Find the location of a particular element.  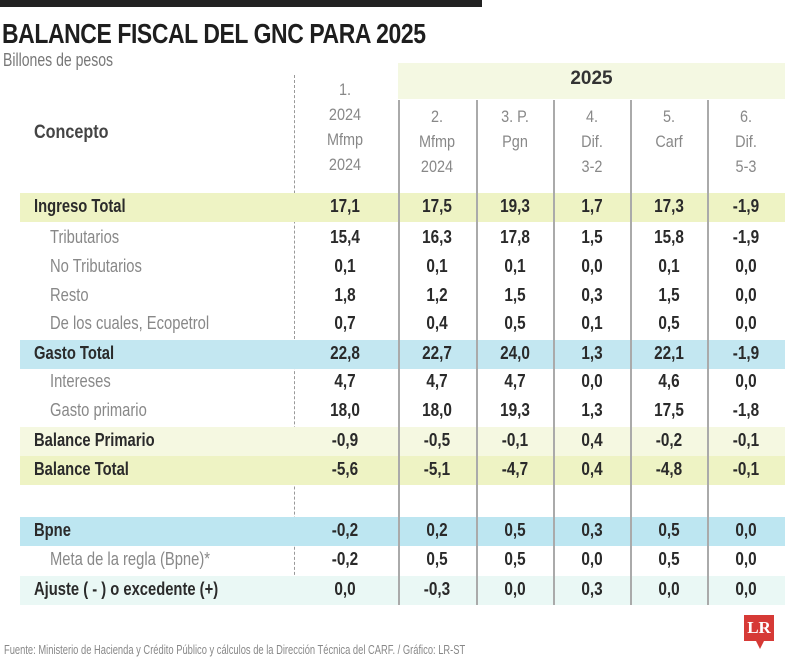

table-cell: 19,3 is located at coordinates (515, 410).